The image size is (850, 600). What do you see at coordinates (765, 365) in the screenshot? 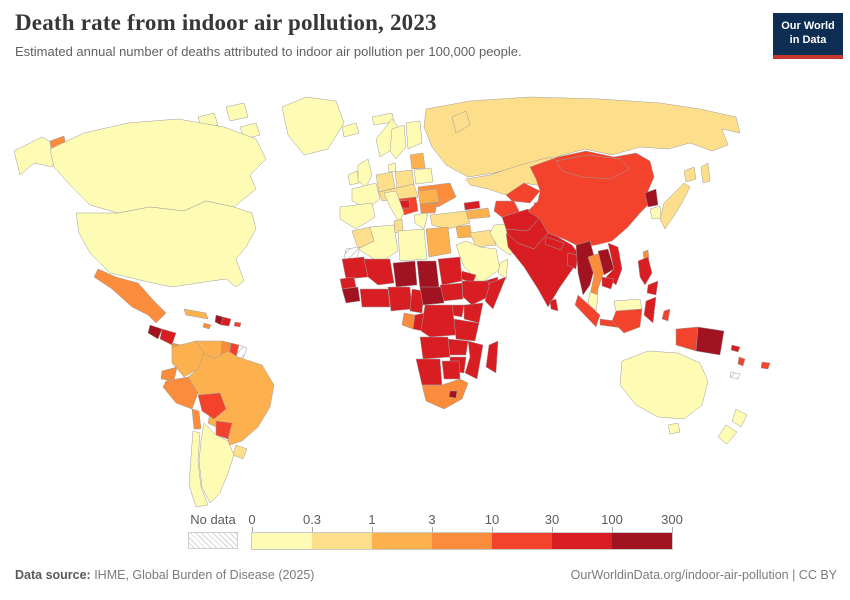
I see `region-fiji` at bounding box center [765, 365].